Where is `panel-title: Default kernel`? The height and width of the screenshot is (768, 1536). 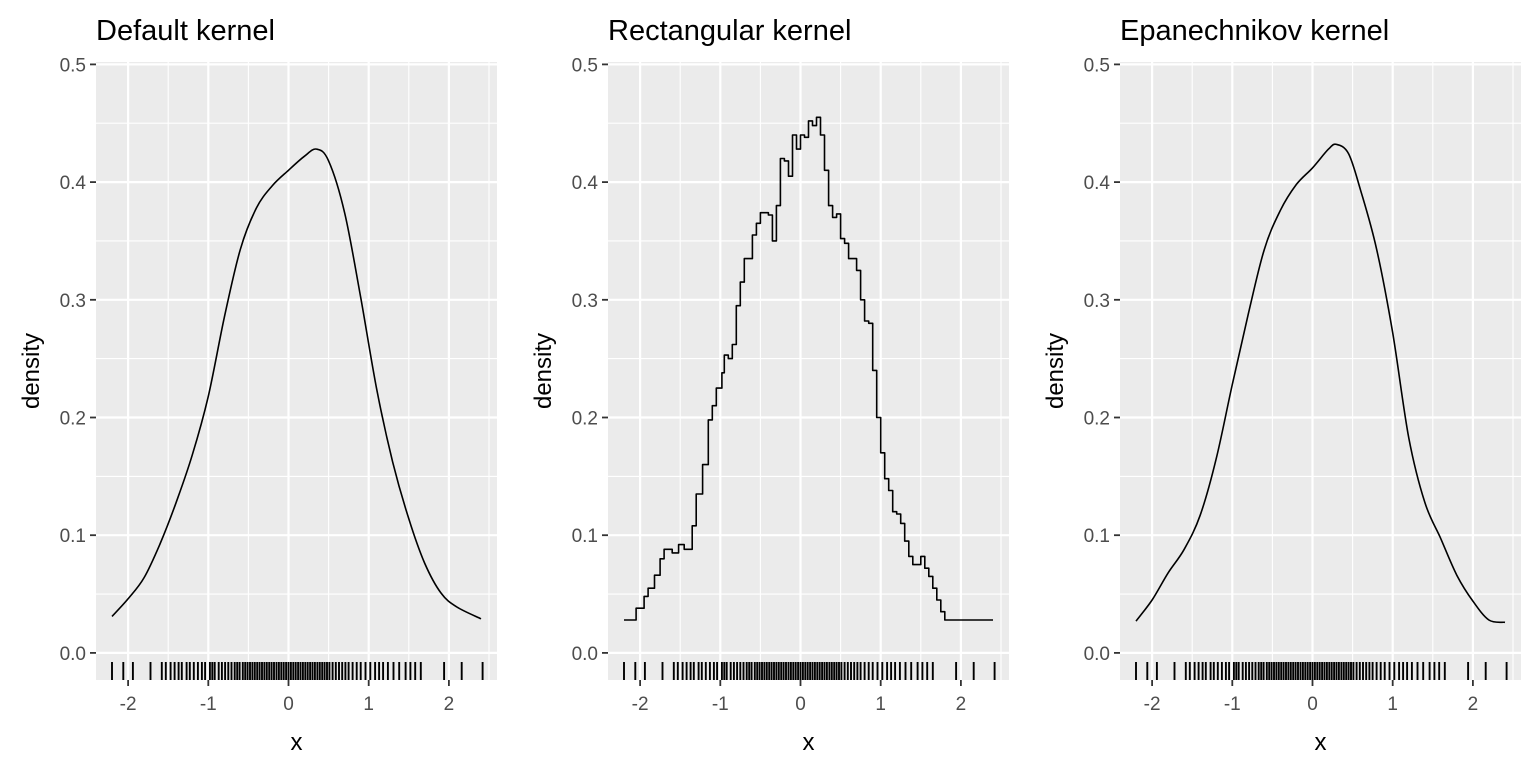 panel-title: Default kernel is located at coordinates (185, 31).